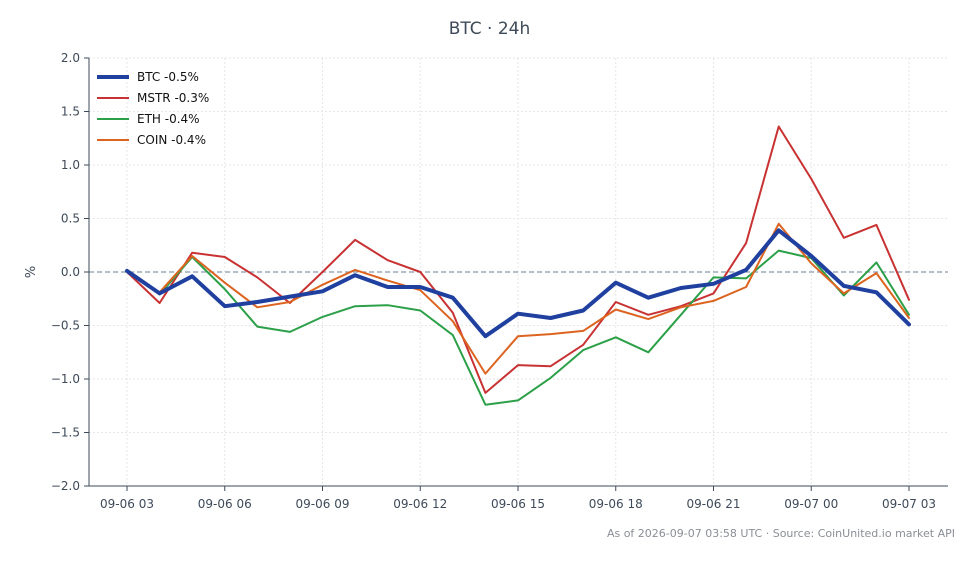 The width and height of the screenshot is (979, 564). I want to click on legend-label: COIN -0.4%, so click(171, 139).